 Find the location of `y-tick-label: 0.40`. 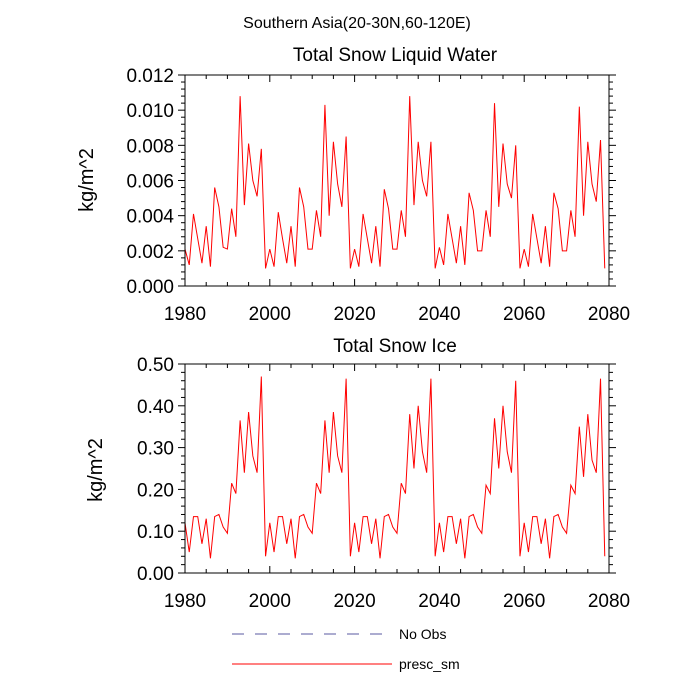

y-tick-label: 0.40 is located at coordinates (155, 407).